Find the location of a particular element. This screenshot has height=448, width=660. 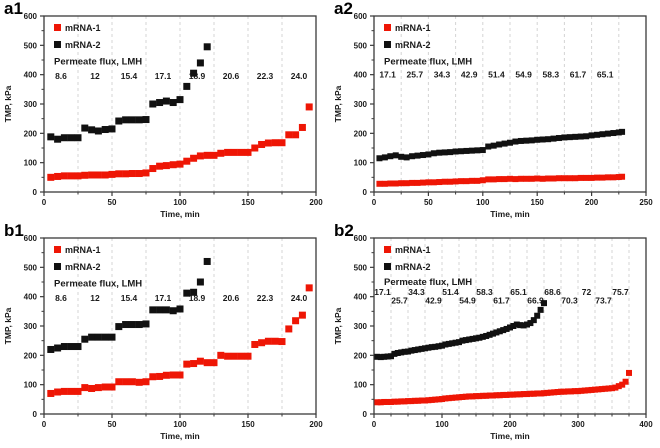

flux-value: 75.7 is located at coordinates (620, 292).